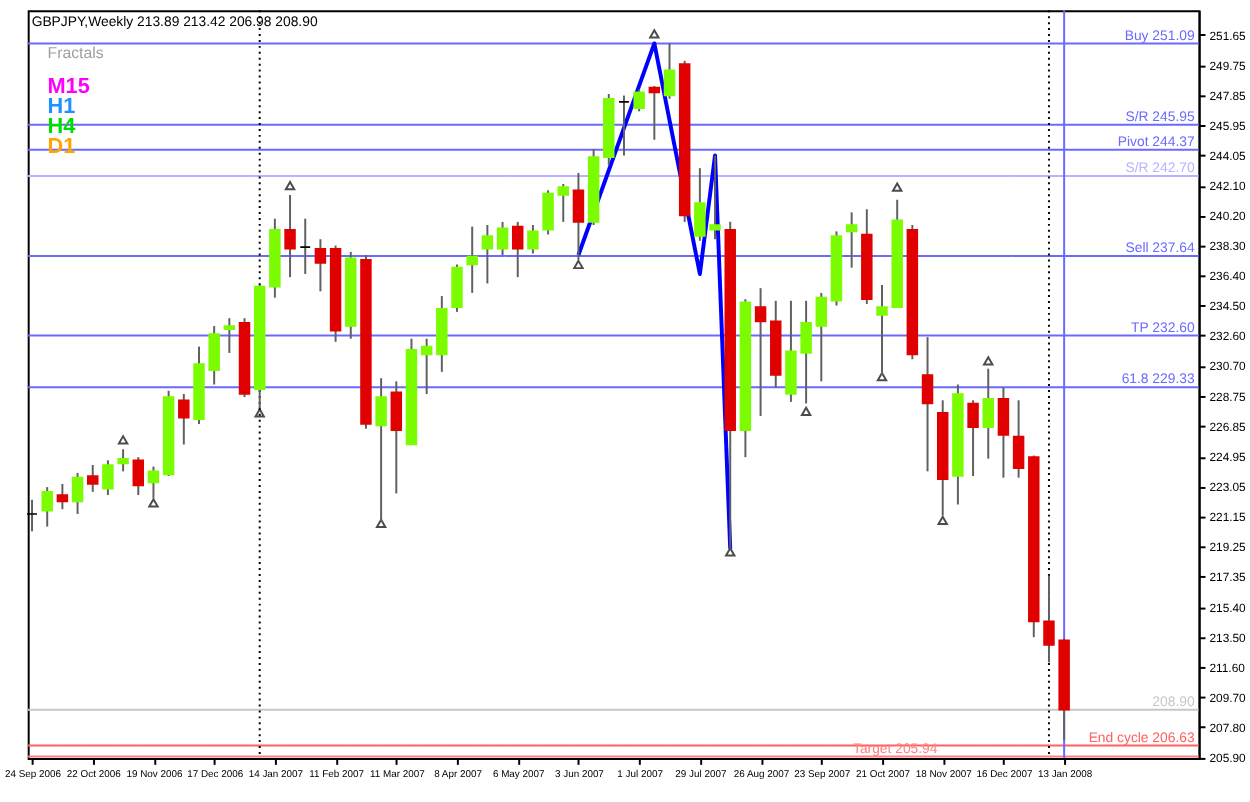  I want to click on legend-title: Fractals, so click(75, 52).